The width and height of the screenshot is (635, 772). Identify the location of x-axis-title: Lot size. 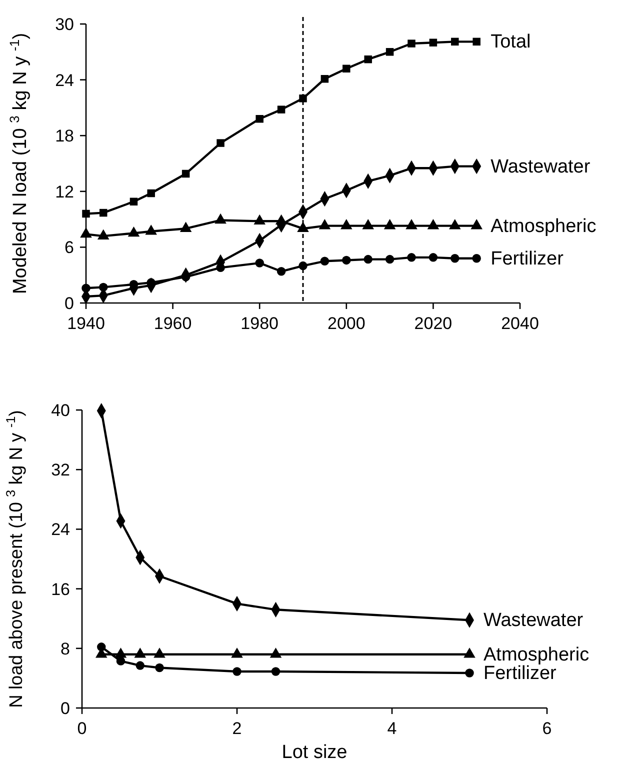
(315, 752).